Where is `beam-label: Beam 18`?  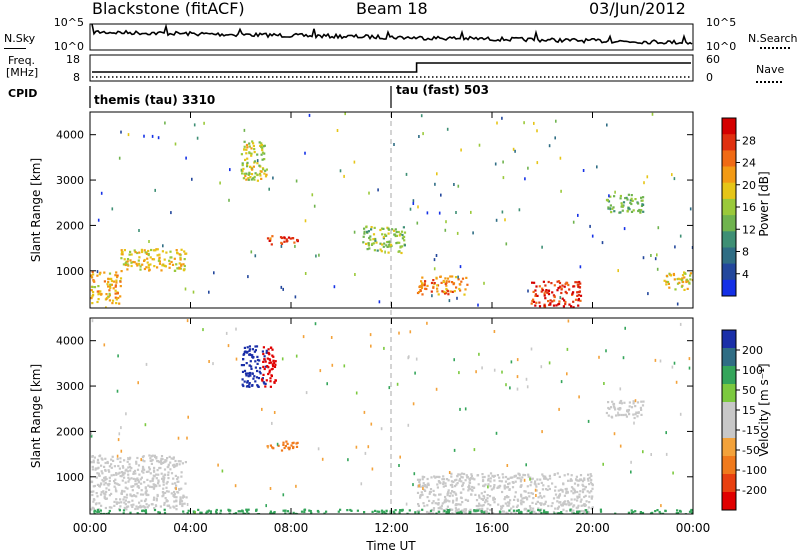 beam-label: Beam 18 is located at coordinates (392, 9).